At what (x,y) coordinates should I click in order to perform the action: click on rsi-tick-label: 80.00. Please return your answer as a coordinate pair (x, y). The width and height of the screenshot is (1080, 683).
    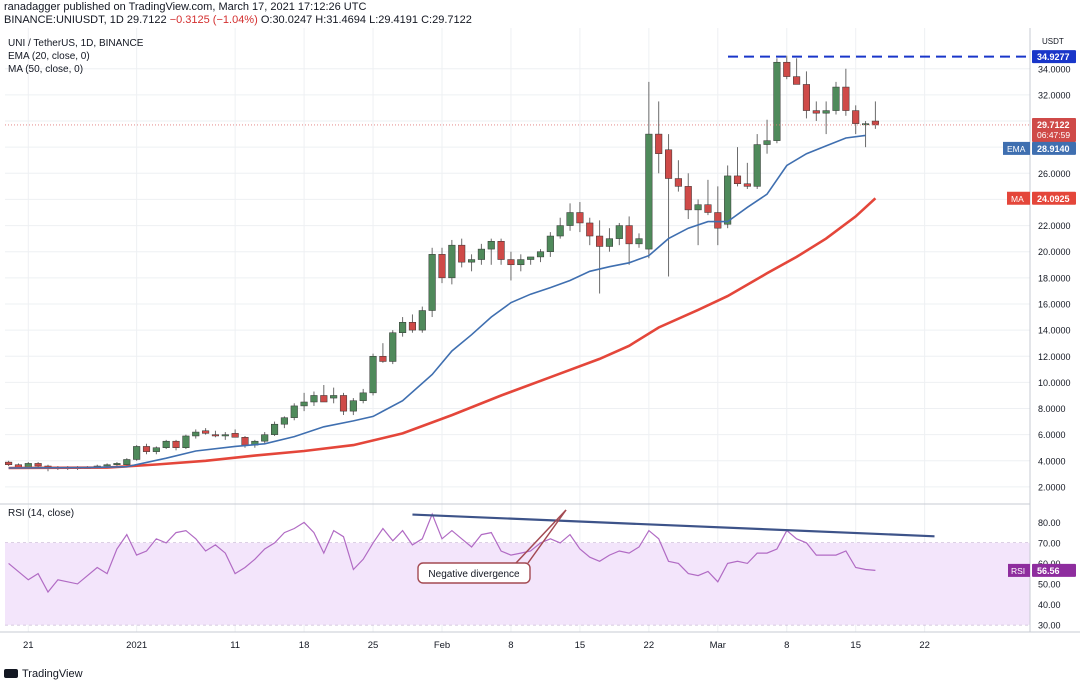
    Looking at the image, I should click on (1049, 523).